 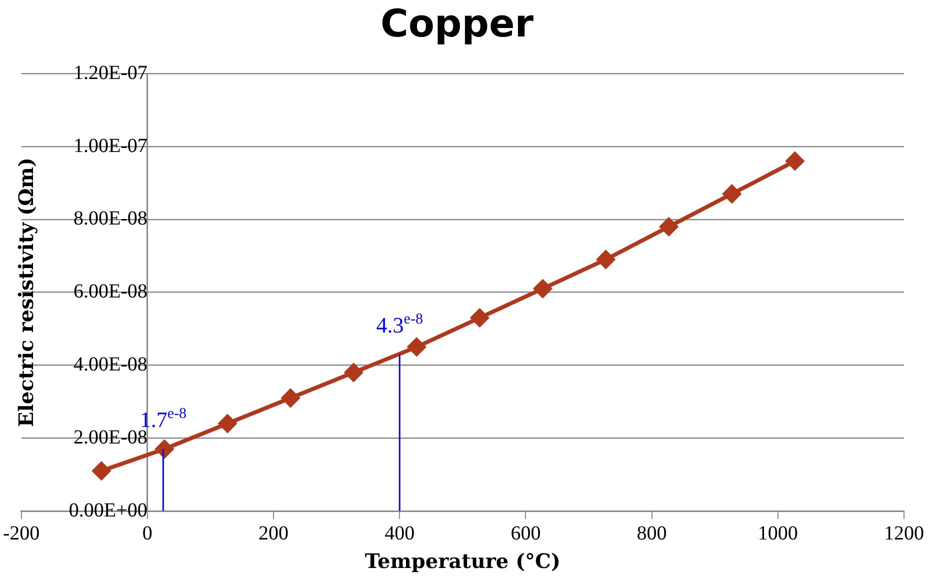 I want to click on x-tick-label: 400, so click(x=399, y=533).